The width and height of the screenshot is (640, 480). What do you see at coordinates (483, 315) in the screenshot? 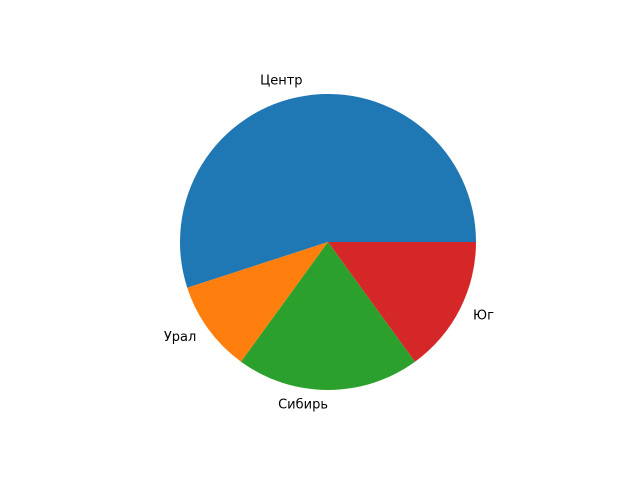
I see `pie-label: Юг` at bounding box center [483, 315].